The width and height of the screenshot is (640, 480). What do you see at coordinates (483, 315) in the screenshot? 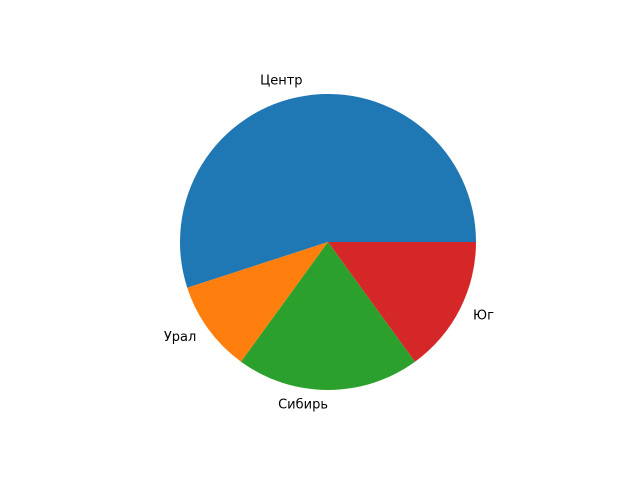
I see `pie-label: Юг` at bounding box center [483, 315].